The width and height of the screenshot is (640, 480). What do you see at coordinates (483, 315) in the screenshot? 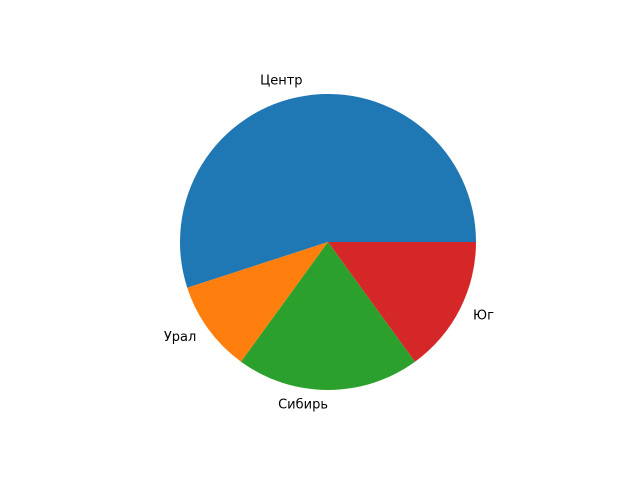
I see `pie-label: Юг` at bounding box center [483, 315].